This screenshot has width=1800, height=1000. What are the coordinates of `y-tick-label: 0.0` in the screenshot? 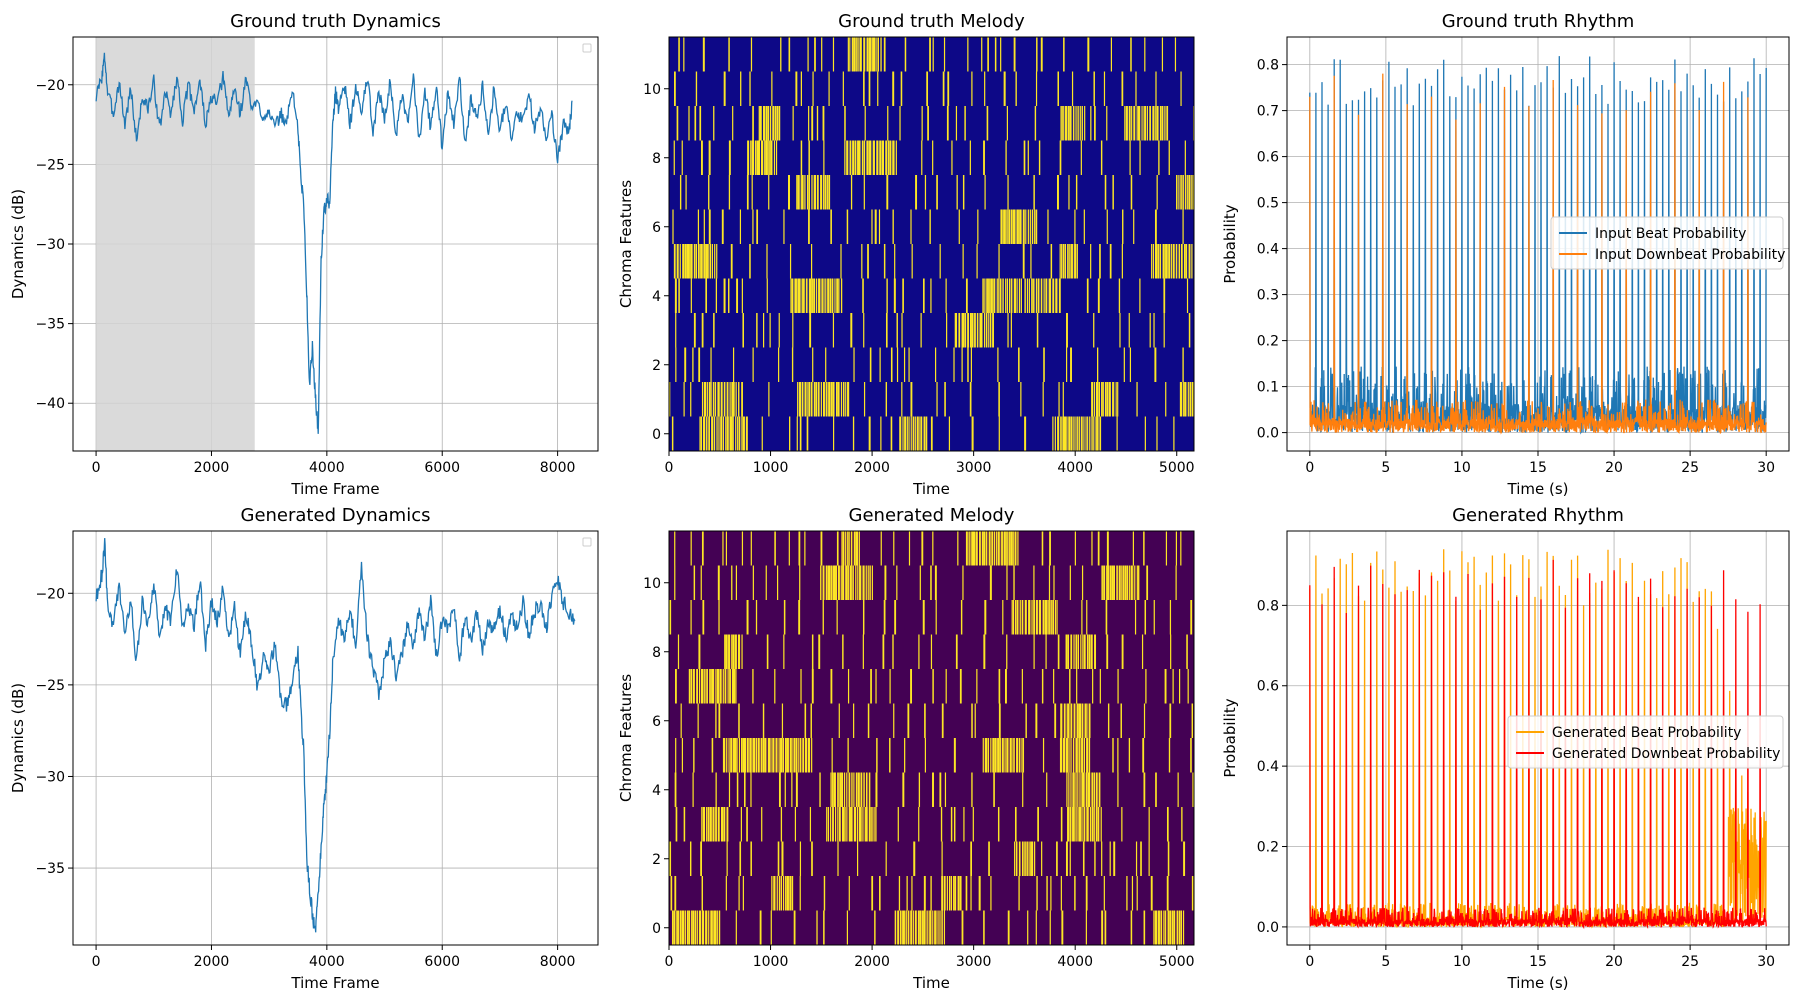 It's located at (1268, 434).